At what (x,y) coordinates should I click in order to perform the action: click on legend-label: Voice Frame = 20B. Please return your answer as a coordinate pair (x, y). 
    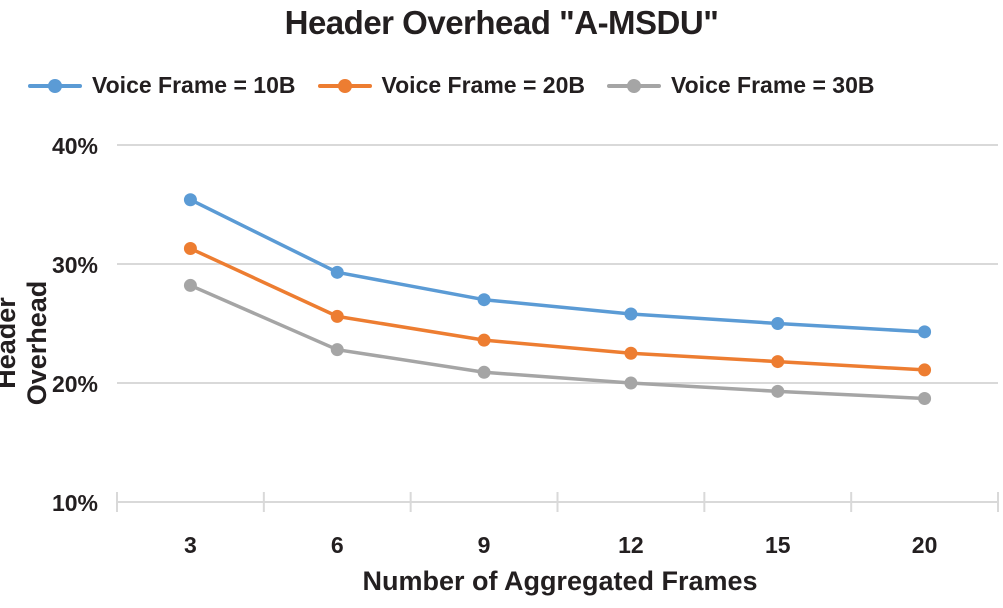
    Looking at the image, I should click on (483, 85).